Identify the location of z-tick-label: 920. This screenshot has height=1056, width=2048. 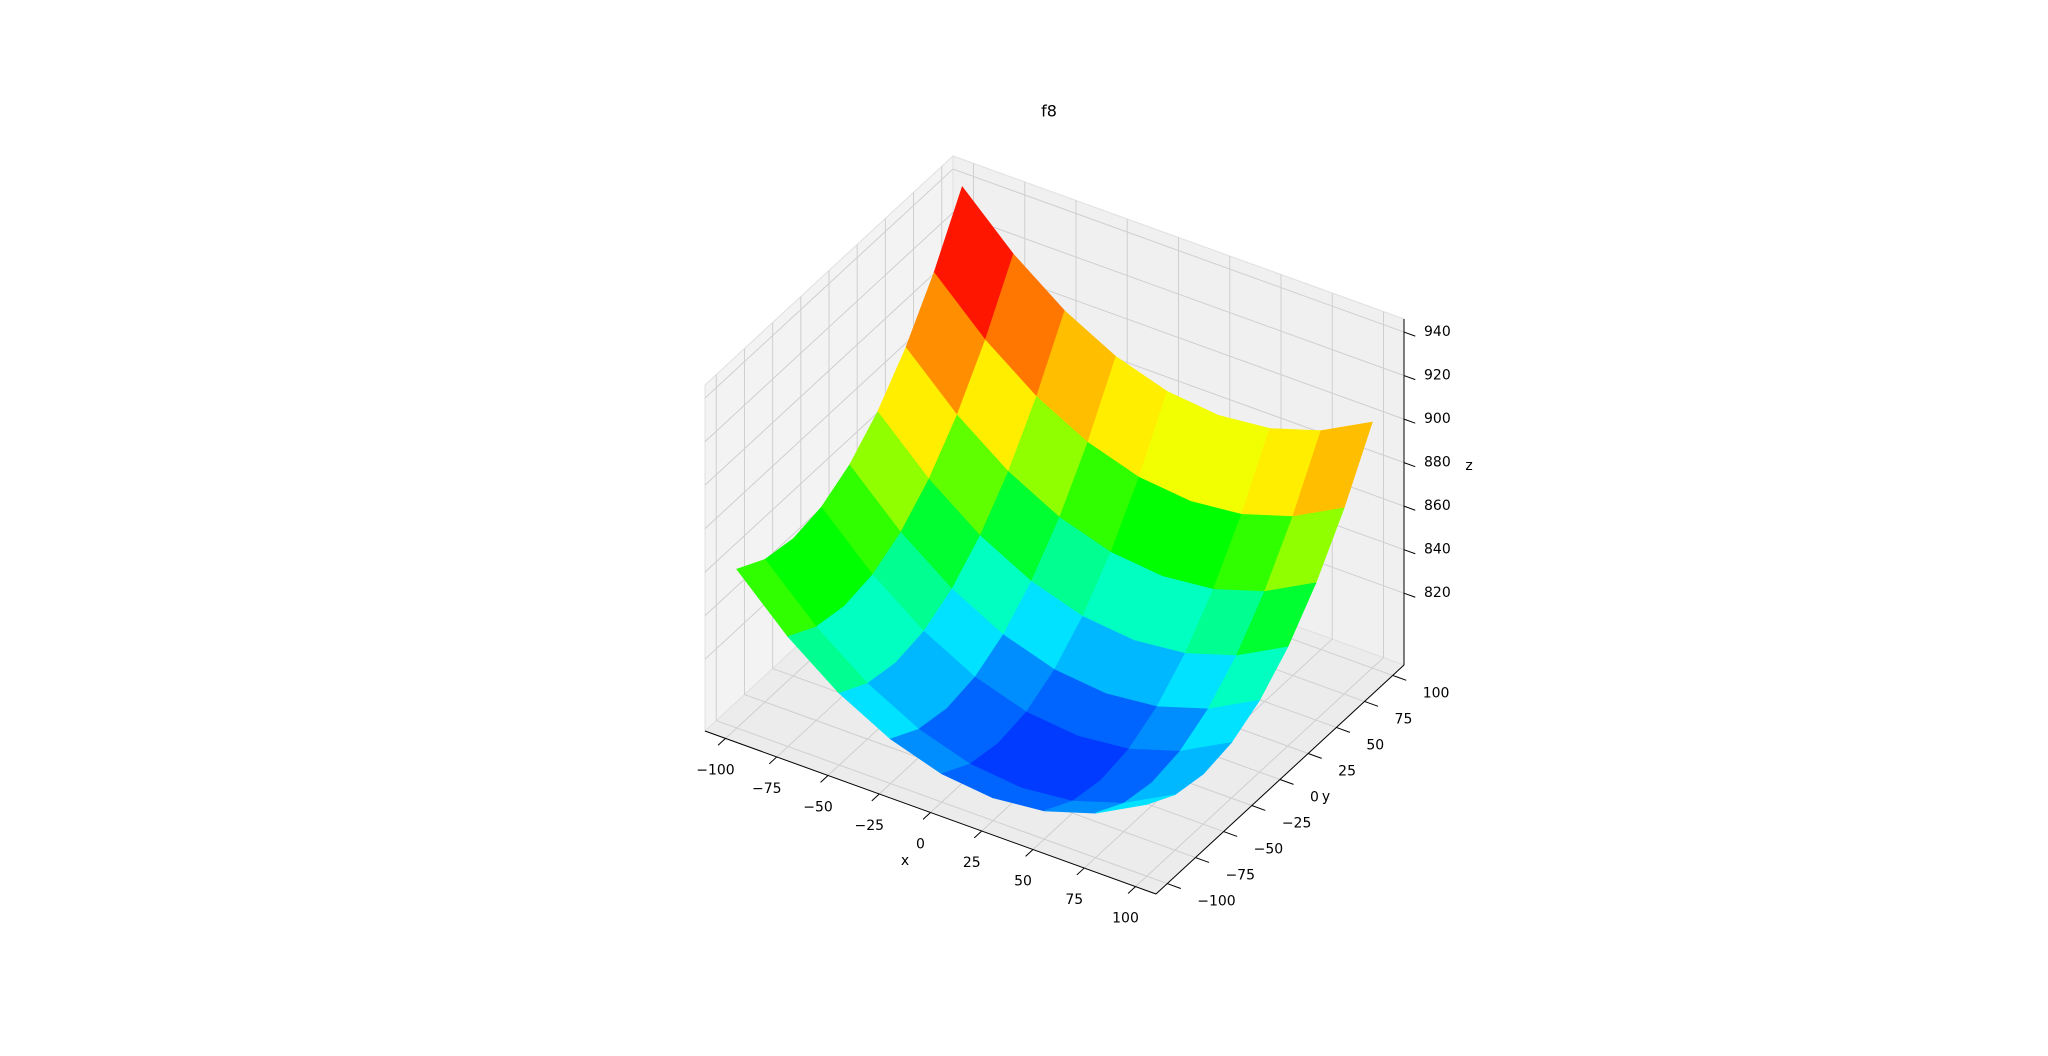
(1437, 376).